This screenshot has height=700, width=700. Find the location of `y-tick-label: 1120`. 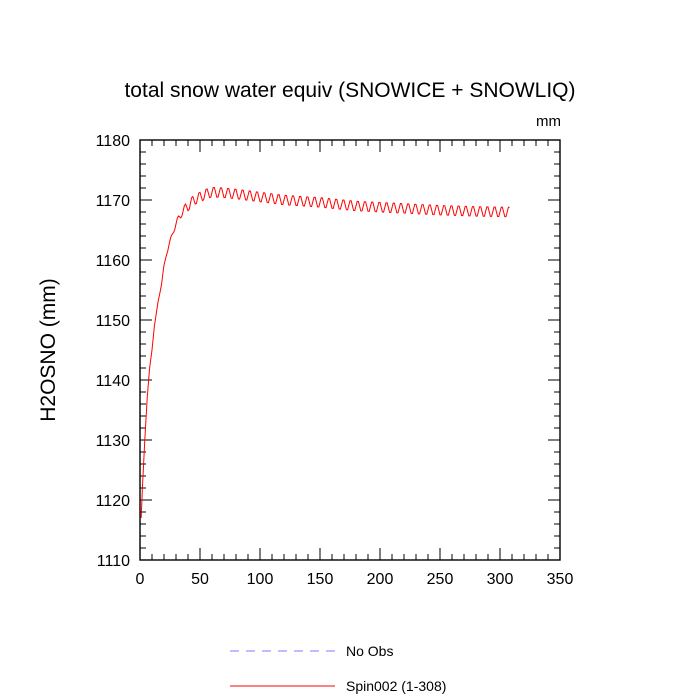

y-tick-label: 1120 is located at coordinates (113, 501).